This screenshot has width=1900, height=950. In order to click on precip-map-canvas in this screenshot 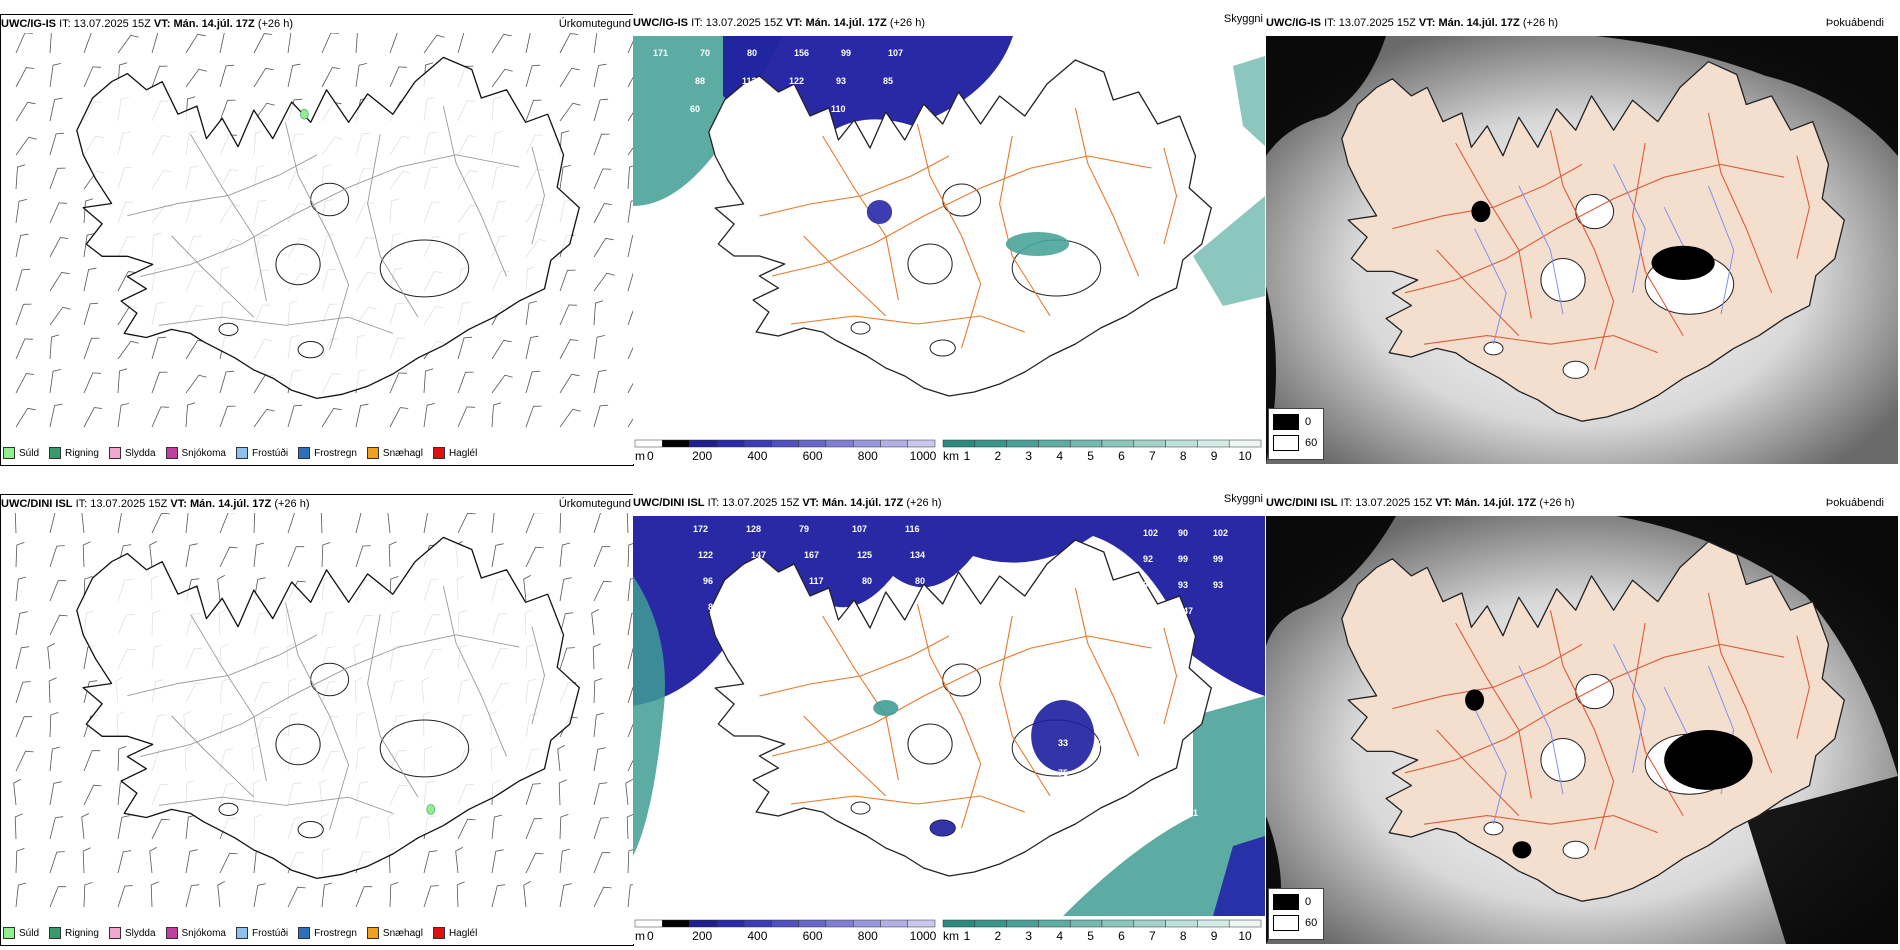, I will do `click(324, 230)`.